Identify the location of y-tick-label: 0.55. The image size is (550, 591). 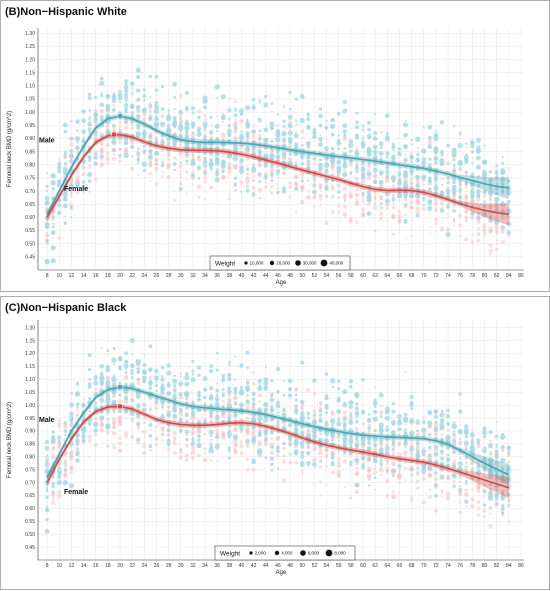
(30, 231).